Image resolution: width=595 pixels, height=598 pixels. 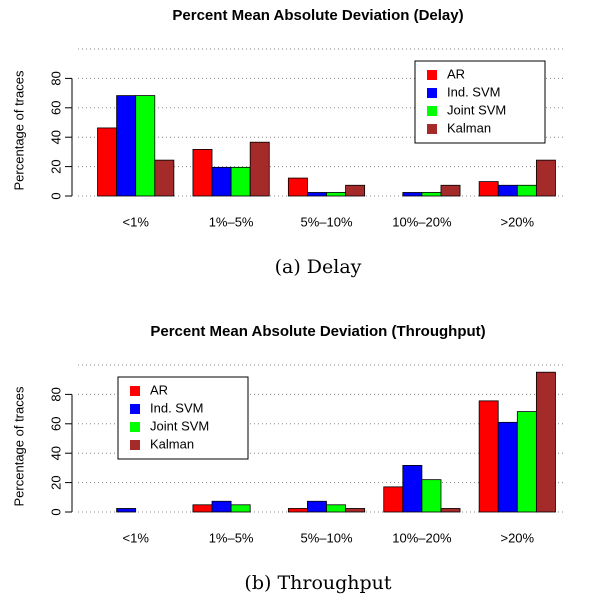 I want to click on chart-title: Percent Mean Absolute Deviation (Delay), so click(x=317, y=15).